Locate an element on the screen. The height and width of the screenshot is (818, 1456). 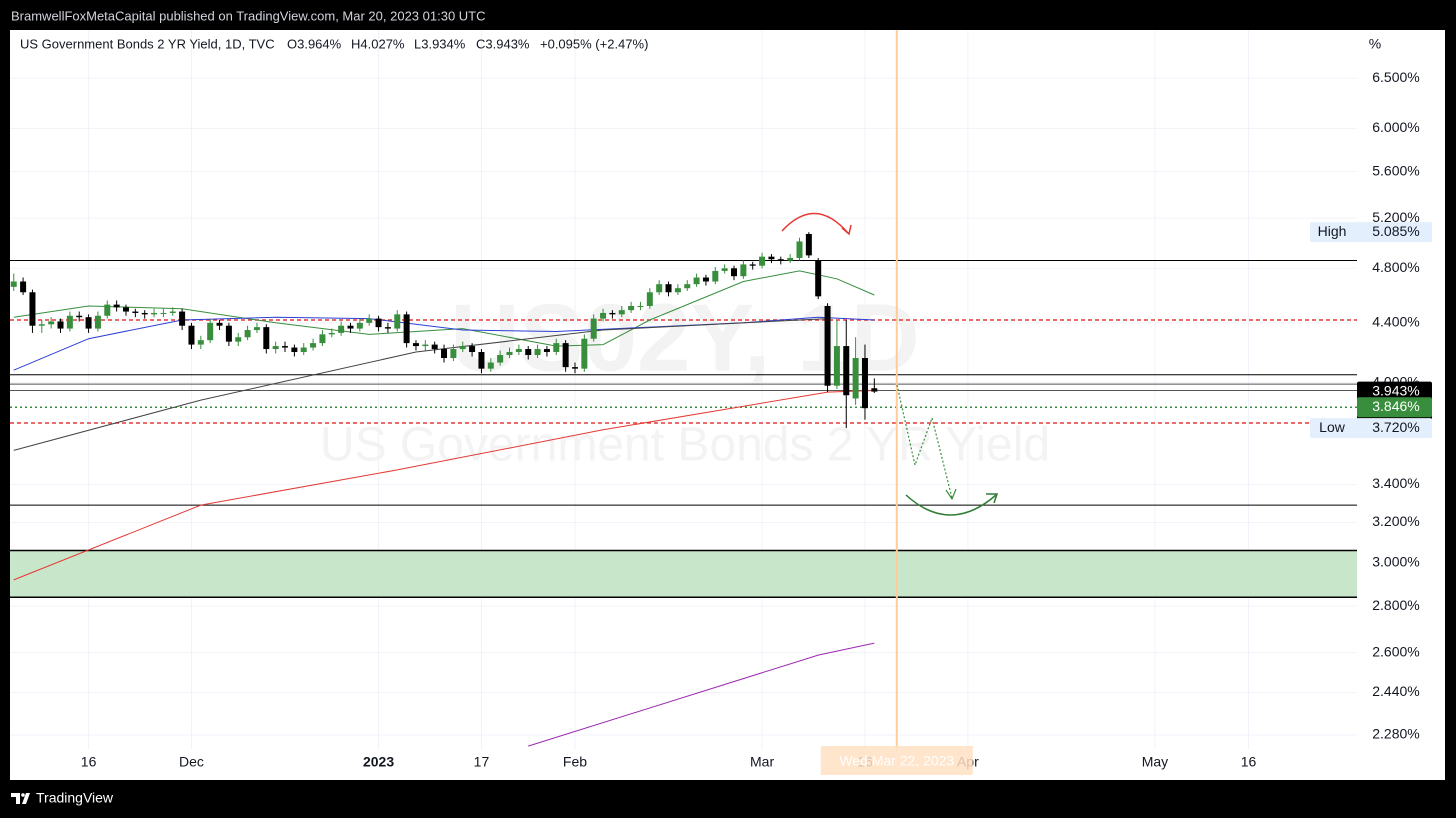
x-tick-label: Feb is located at coordinates (575, 762).